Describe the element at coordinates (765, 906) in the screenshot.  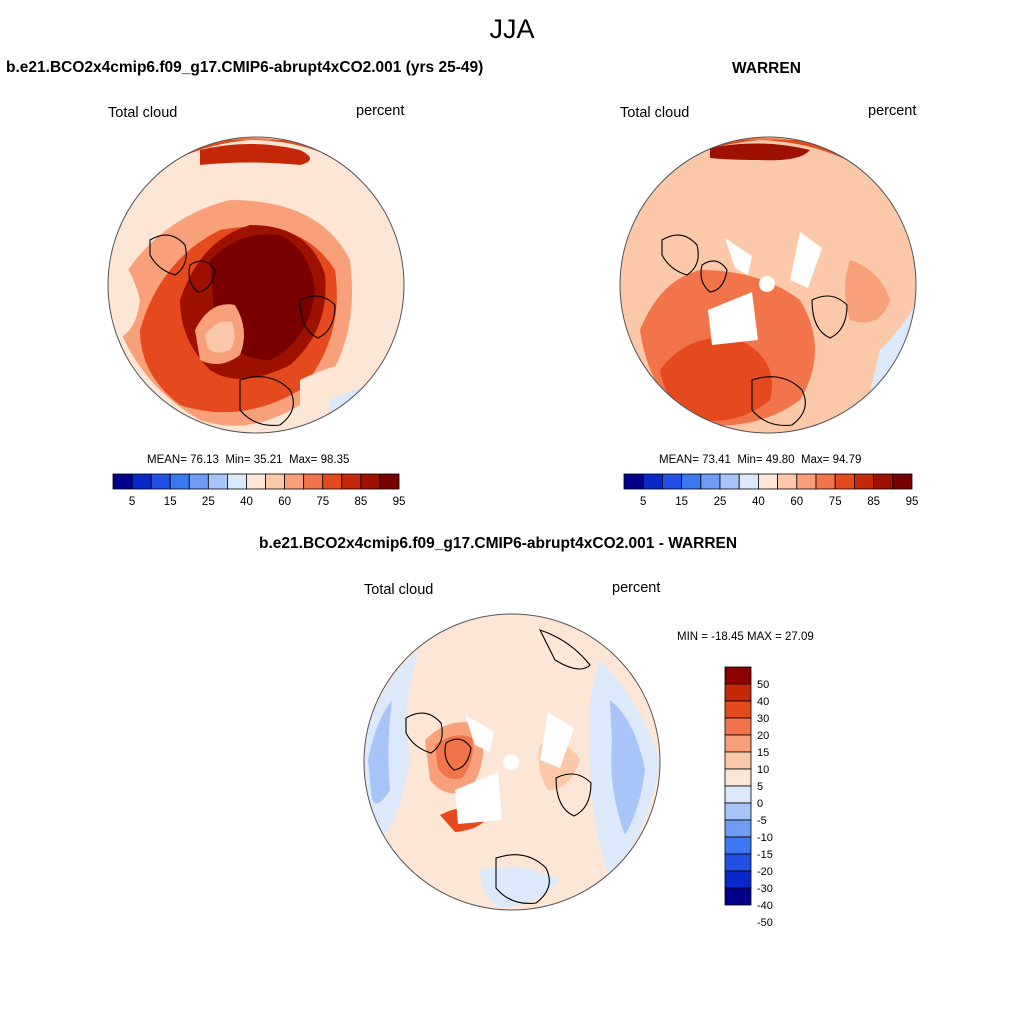
I see `panel3-colorbar-label: -40` at that location.